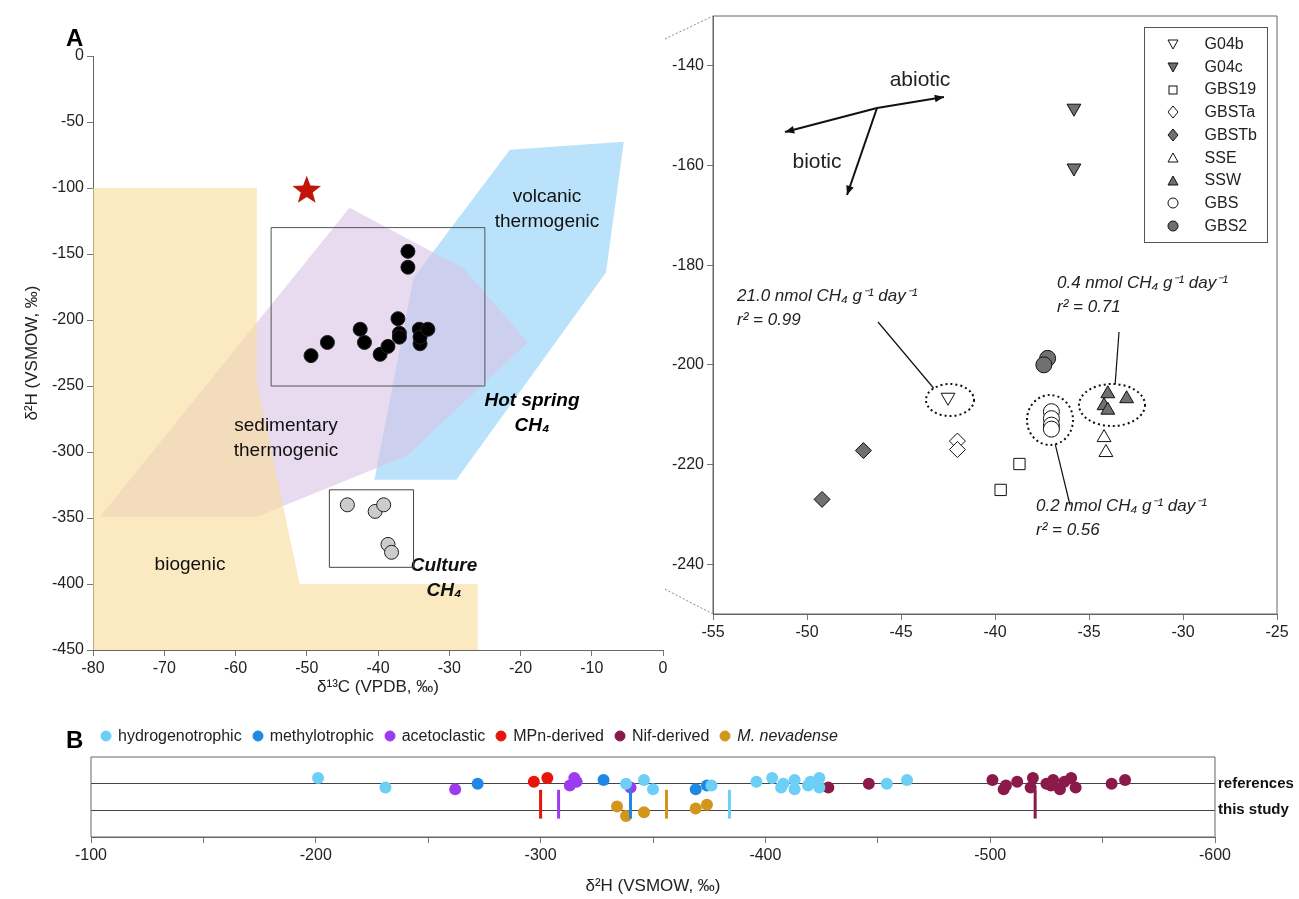 This screenshot has height=899, width=1299. Describe the element at coordinates (688, 164) in the screenshot. I see `y-tick-label: -160` at that location.